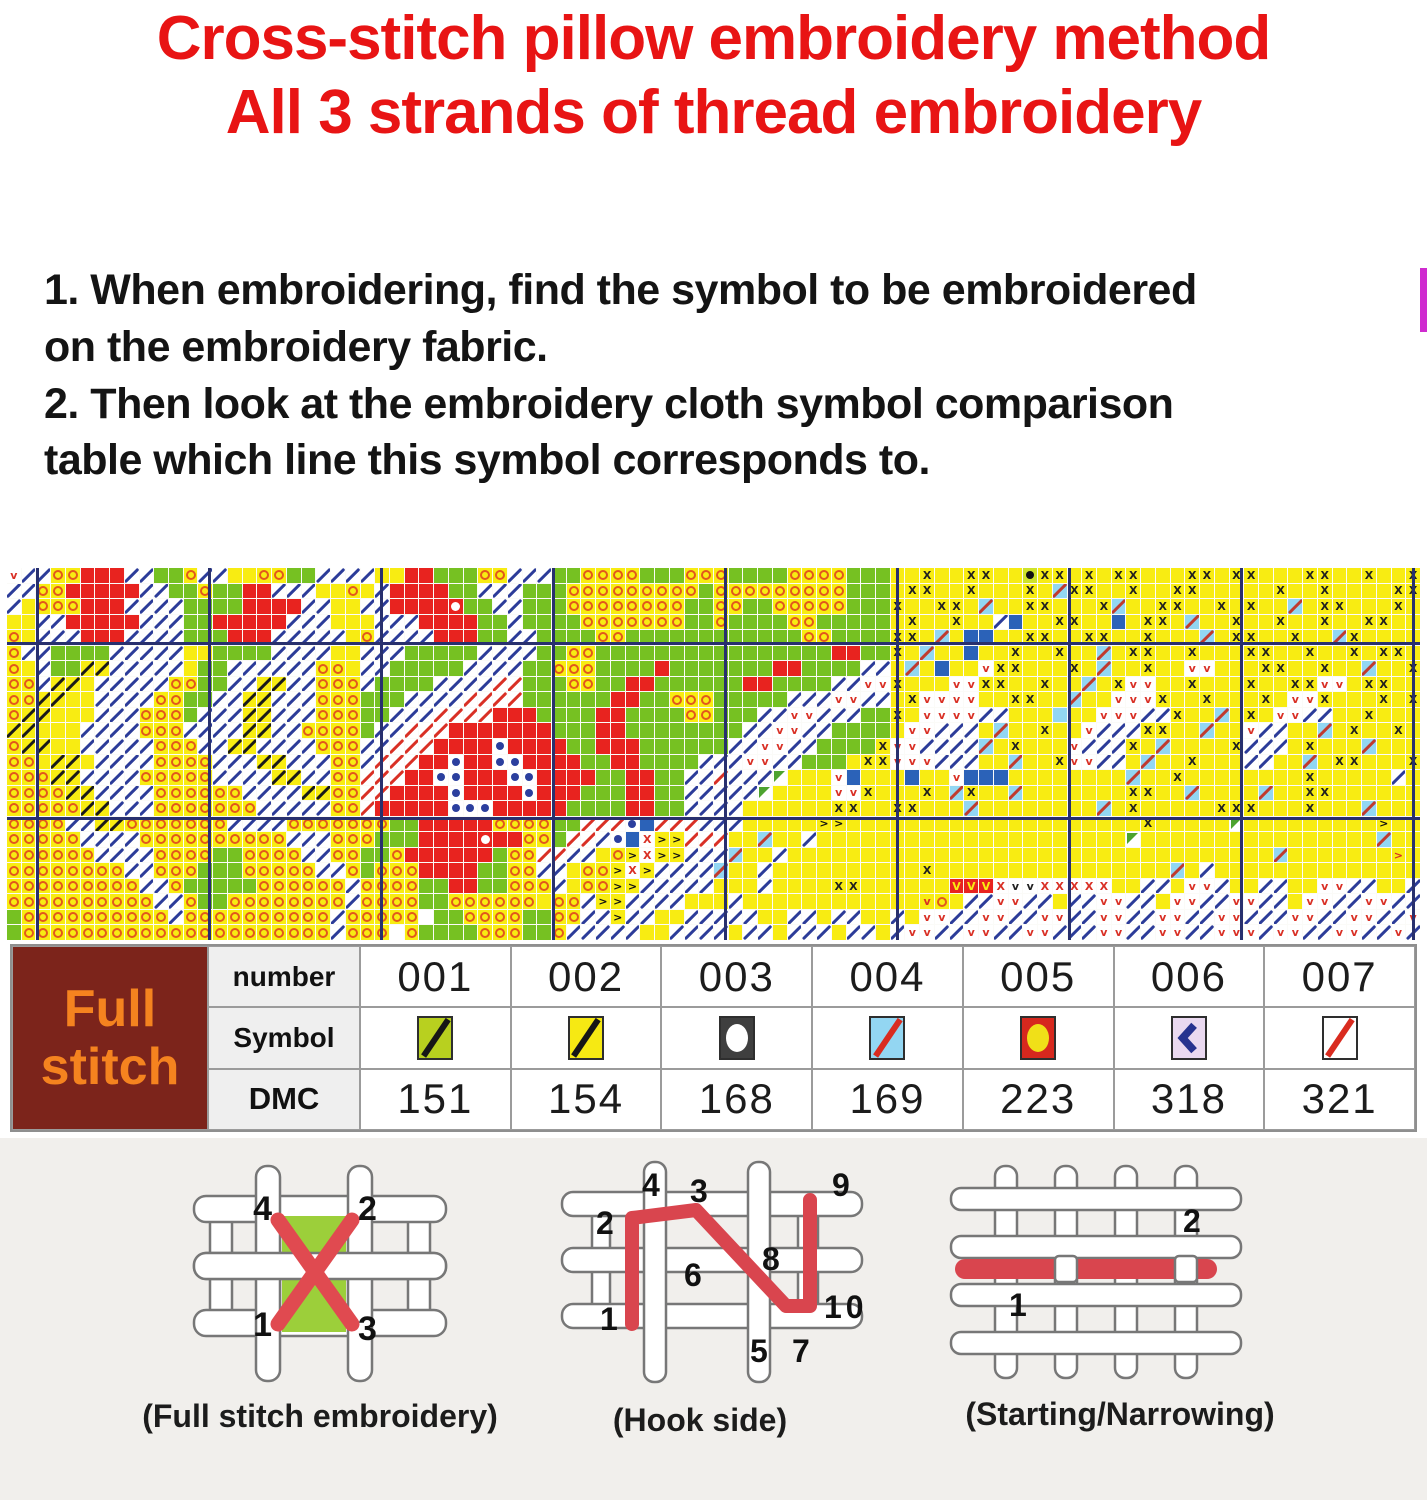 The height and width of the screenshot is (1500, 1427). I want to click on stitch-symbol-icon, so click(586, 1037).